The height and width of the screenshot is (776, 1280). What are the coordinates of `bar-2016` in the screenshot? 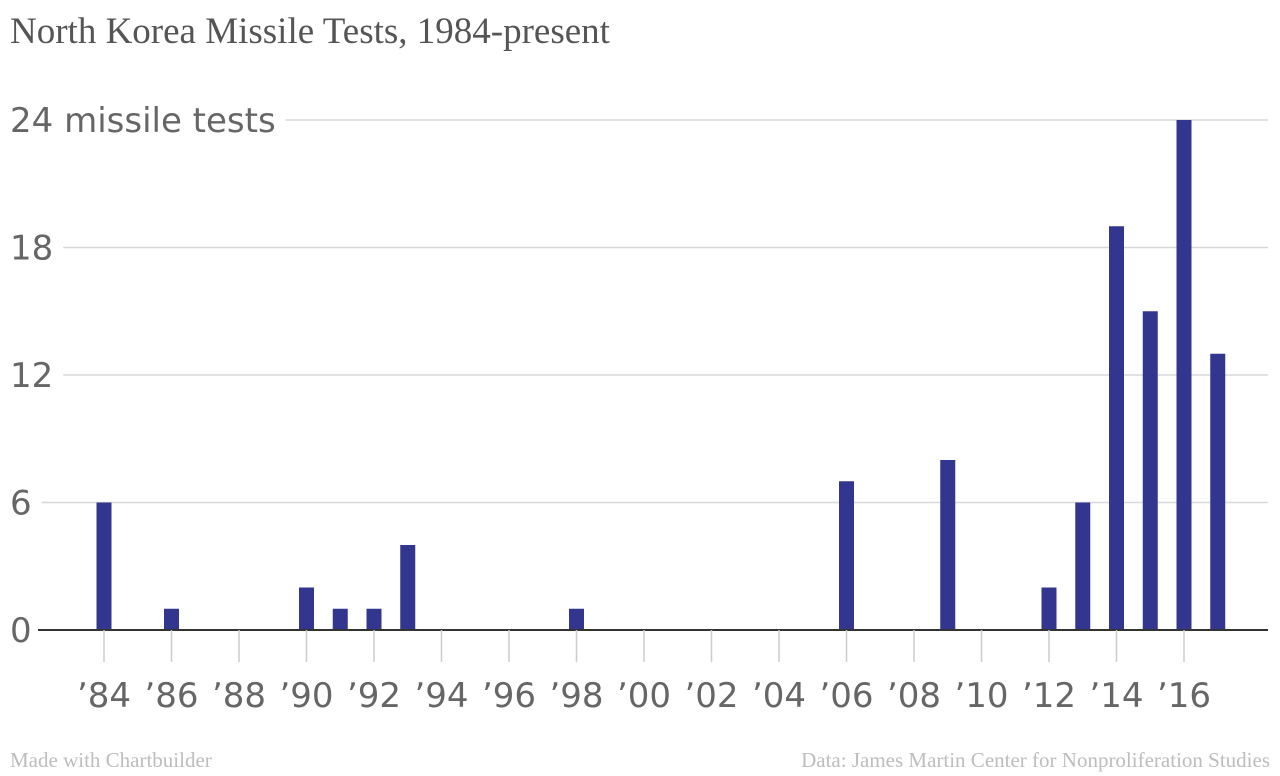 It's located at (1184, 375).